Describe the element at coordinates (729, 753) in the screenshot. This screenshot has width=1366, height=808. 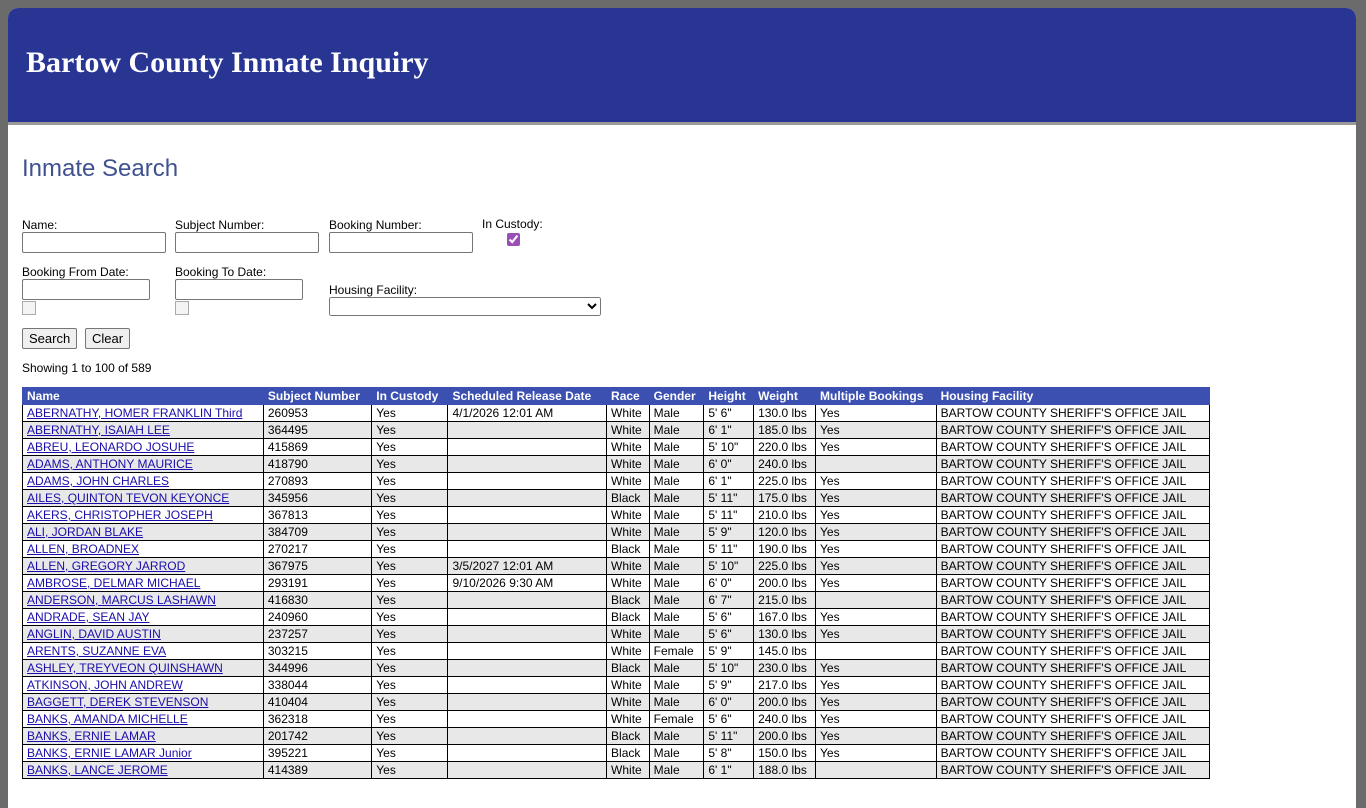
I see `table-cell: 5' 8"` at that location.